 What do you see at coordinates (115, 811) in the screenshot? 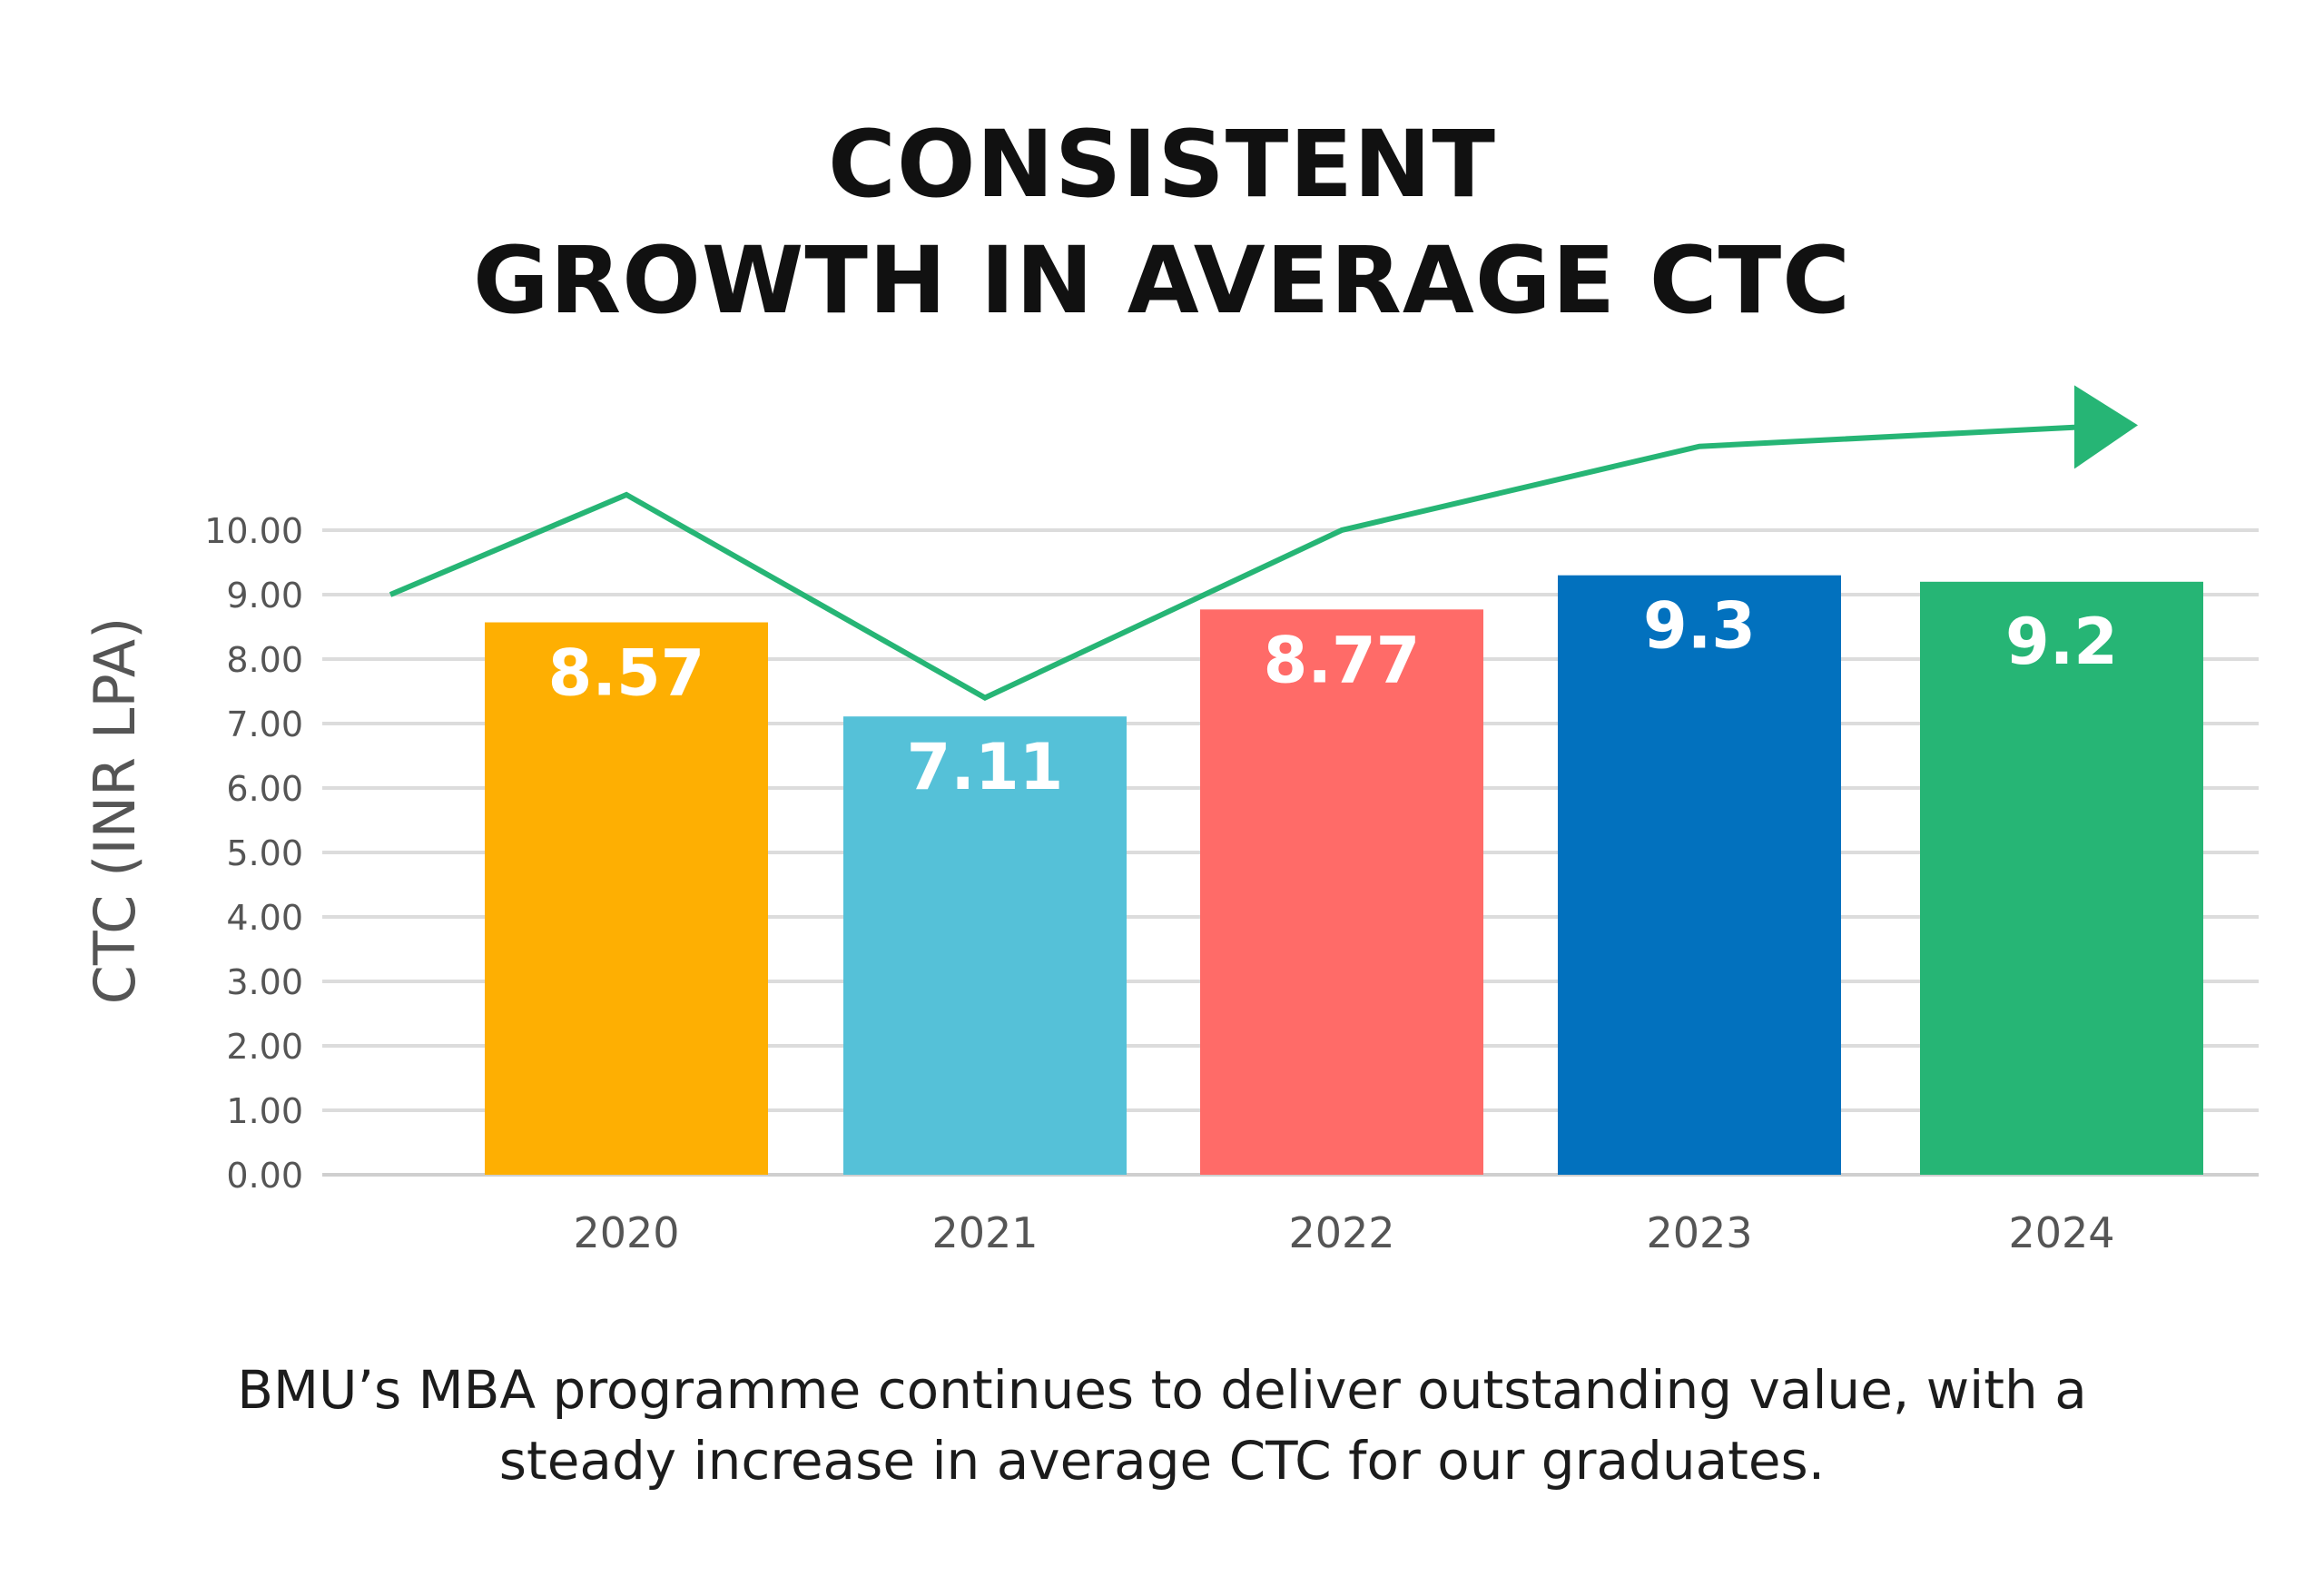
I see `y-axis-label: CTC (INR LPA)` at bounding box center [115, 811].